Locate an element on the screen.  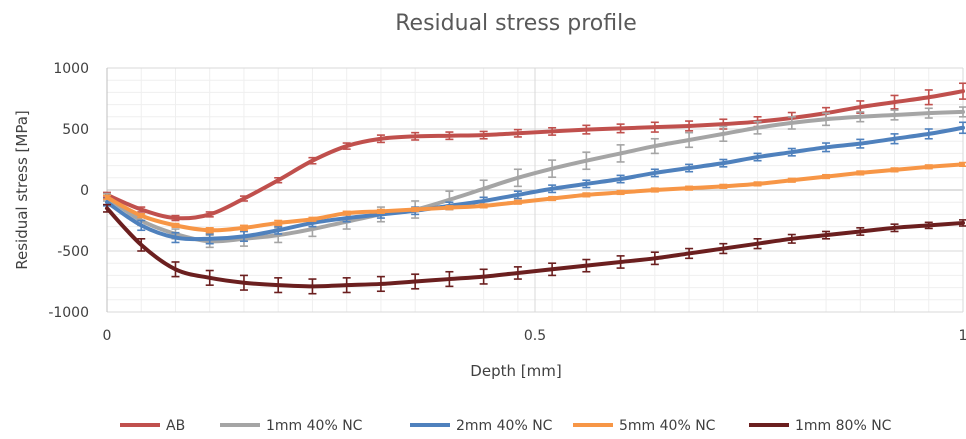
y-tick-label: -1000 is located at coordinates (68, 313).